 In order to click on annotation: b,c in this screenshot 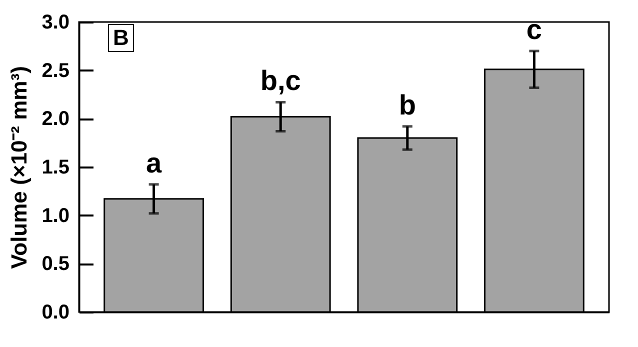, I will do `click(280, 80)`.